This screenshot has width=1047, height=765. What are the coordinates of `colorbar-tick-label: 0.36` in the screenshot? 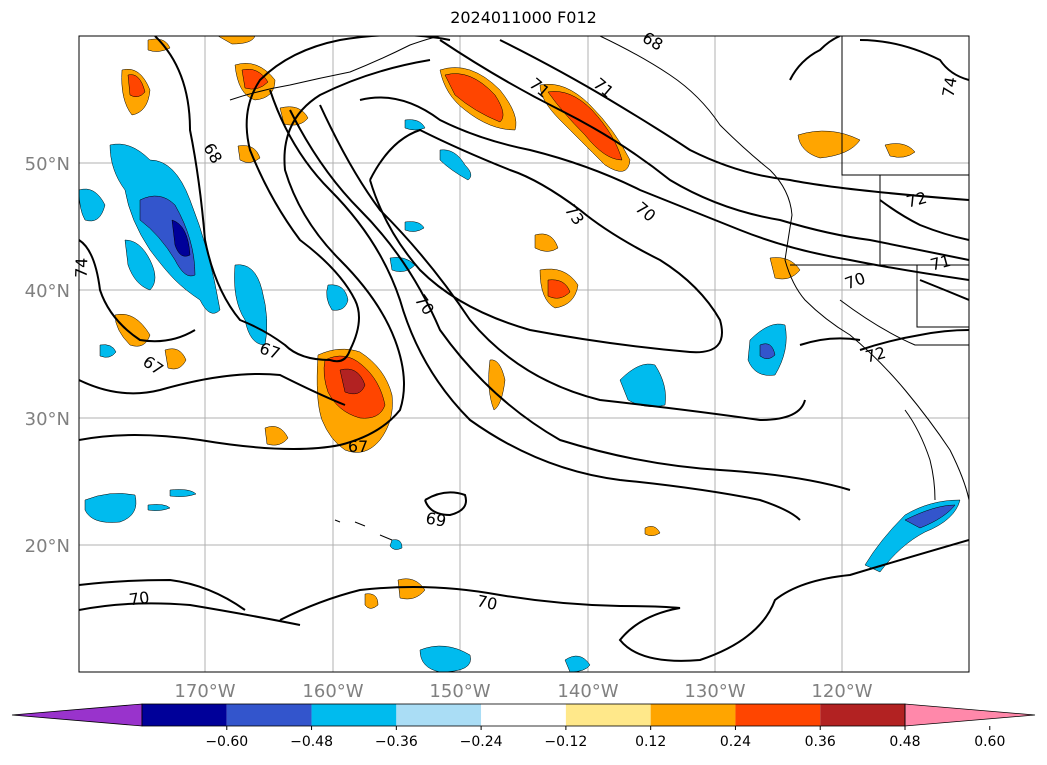 It's located at (820, 742).